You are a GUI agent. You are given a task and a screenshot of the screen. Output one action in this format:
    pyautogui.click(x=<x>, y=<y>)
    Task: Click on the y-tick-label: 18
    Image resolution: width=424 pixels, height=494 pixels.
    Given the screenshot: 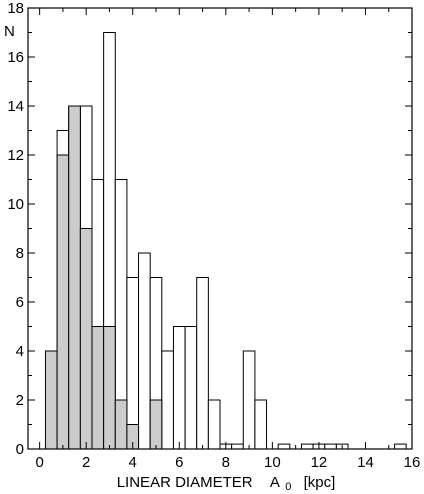 What is the action you would take?
    pyautogui.click(x=15, y=8)
    